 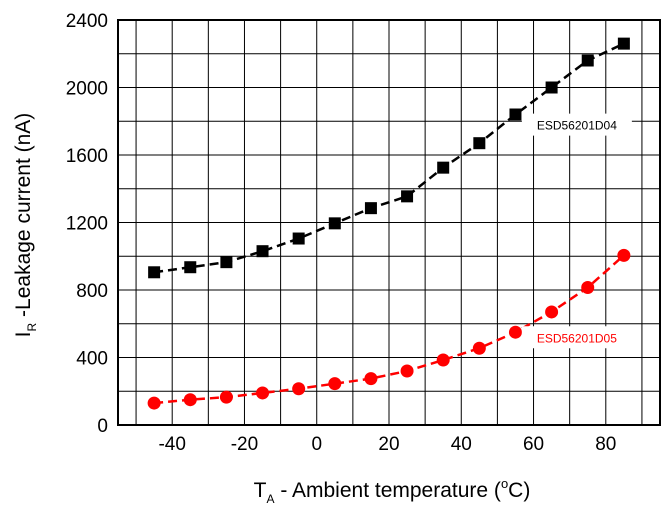 I want to click on series-label-esd56201d05: ESD56201D05, so click(x=576, y=337).